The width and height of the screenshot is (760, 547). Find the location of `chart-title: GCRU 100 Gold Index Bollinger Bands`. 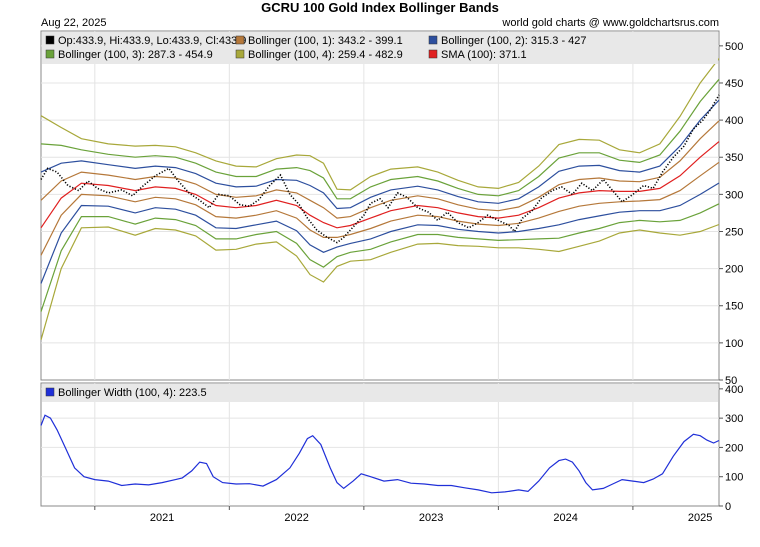

chart-title: GCRU 100 Gold Index Bollinger Bands is located at coordinates (380, 7).